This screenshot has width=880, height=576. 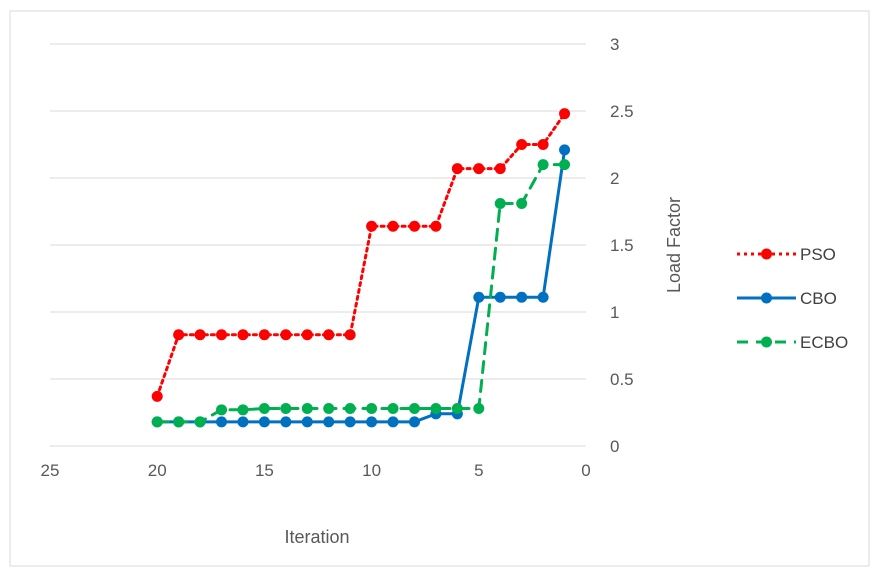 What do you see at coordinates (157, 470) in the screenshot?
I see `x-tick-label: 20` at bounding box center [157, 470].